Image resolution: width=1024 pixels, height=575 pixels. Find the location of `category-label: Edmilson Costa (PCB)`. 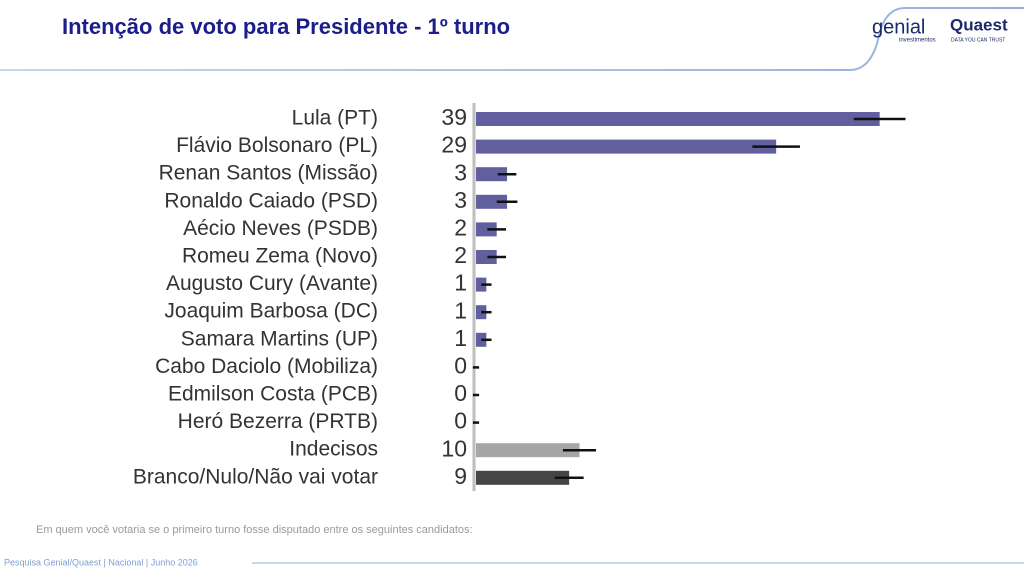

category-label: Edmilson Costa (PCB) is located at coordinates (273, 394).